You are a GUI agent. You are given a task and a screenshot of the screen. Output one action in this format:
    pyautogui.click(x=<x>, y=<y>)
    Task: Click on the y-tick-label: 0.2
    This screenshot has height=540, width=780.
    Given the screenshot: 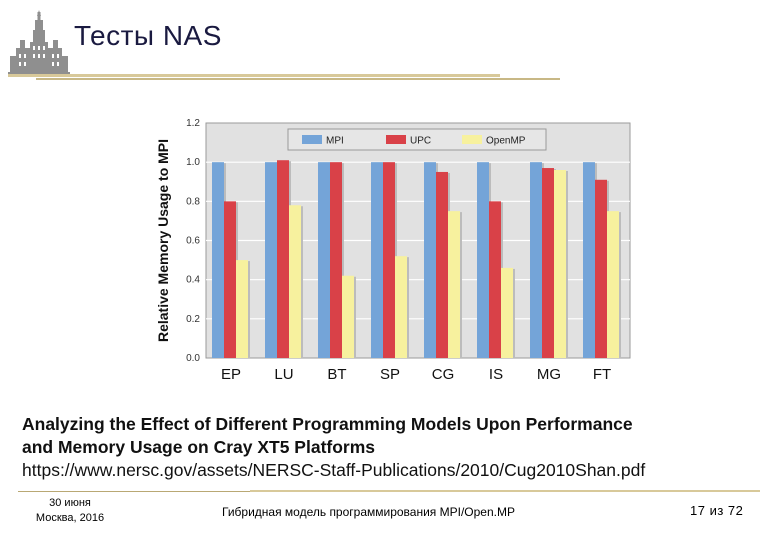 What is the action you would take?
    pyautogui.click(x=193, y=319)
    